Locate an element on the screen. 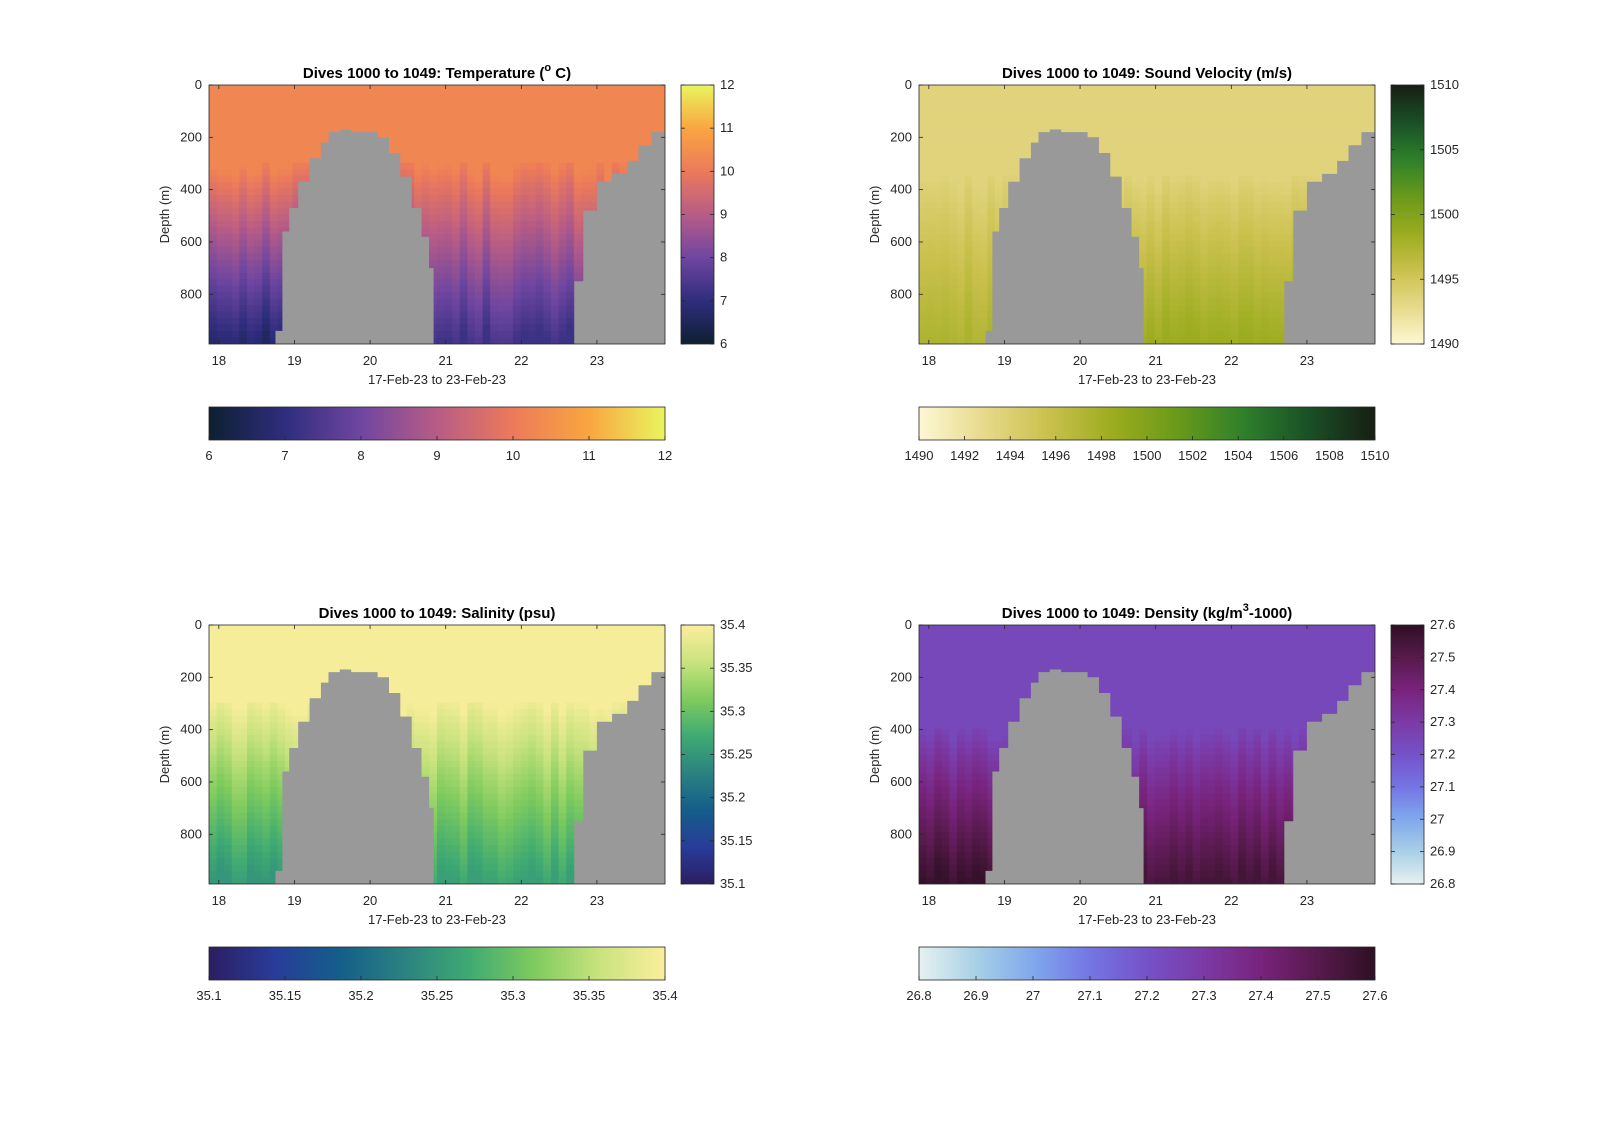  colorbar-tick-label: 8 is located at coordinates (360, 455).